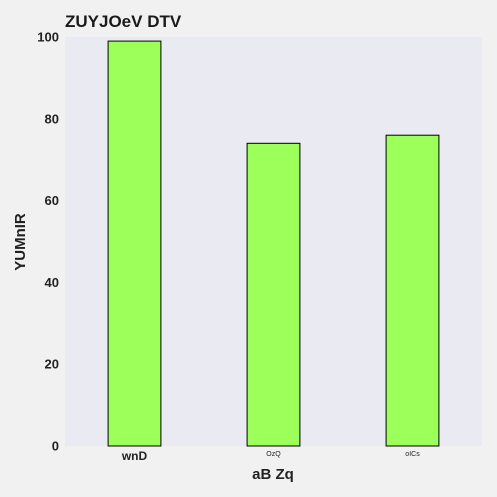 This screenshot has height=497, width=497. What do you see at coordinates (48, 37) in the screenshot?
I see `y-tick-label-100: 100` at bounding box center [48, 37].